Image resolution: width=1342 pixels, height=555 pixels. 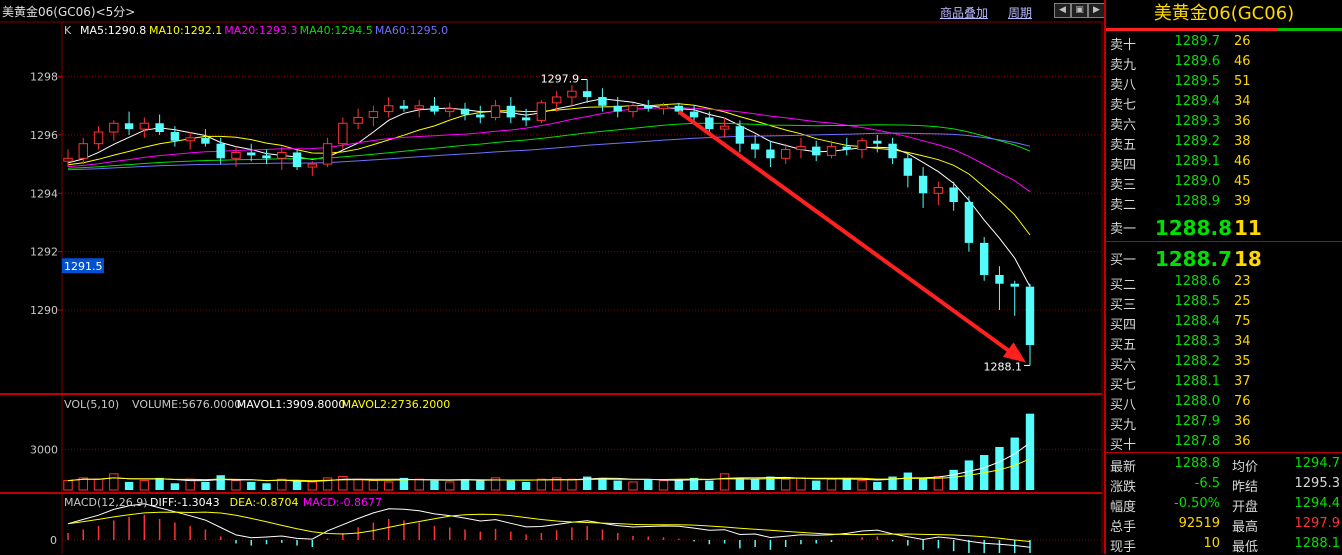 What do you see at coordinates (1123, 45) in the screenshot?
I see `ask-level-label: 卖十` at bounding box center [1123, 45].